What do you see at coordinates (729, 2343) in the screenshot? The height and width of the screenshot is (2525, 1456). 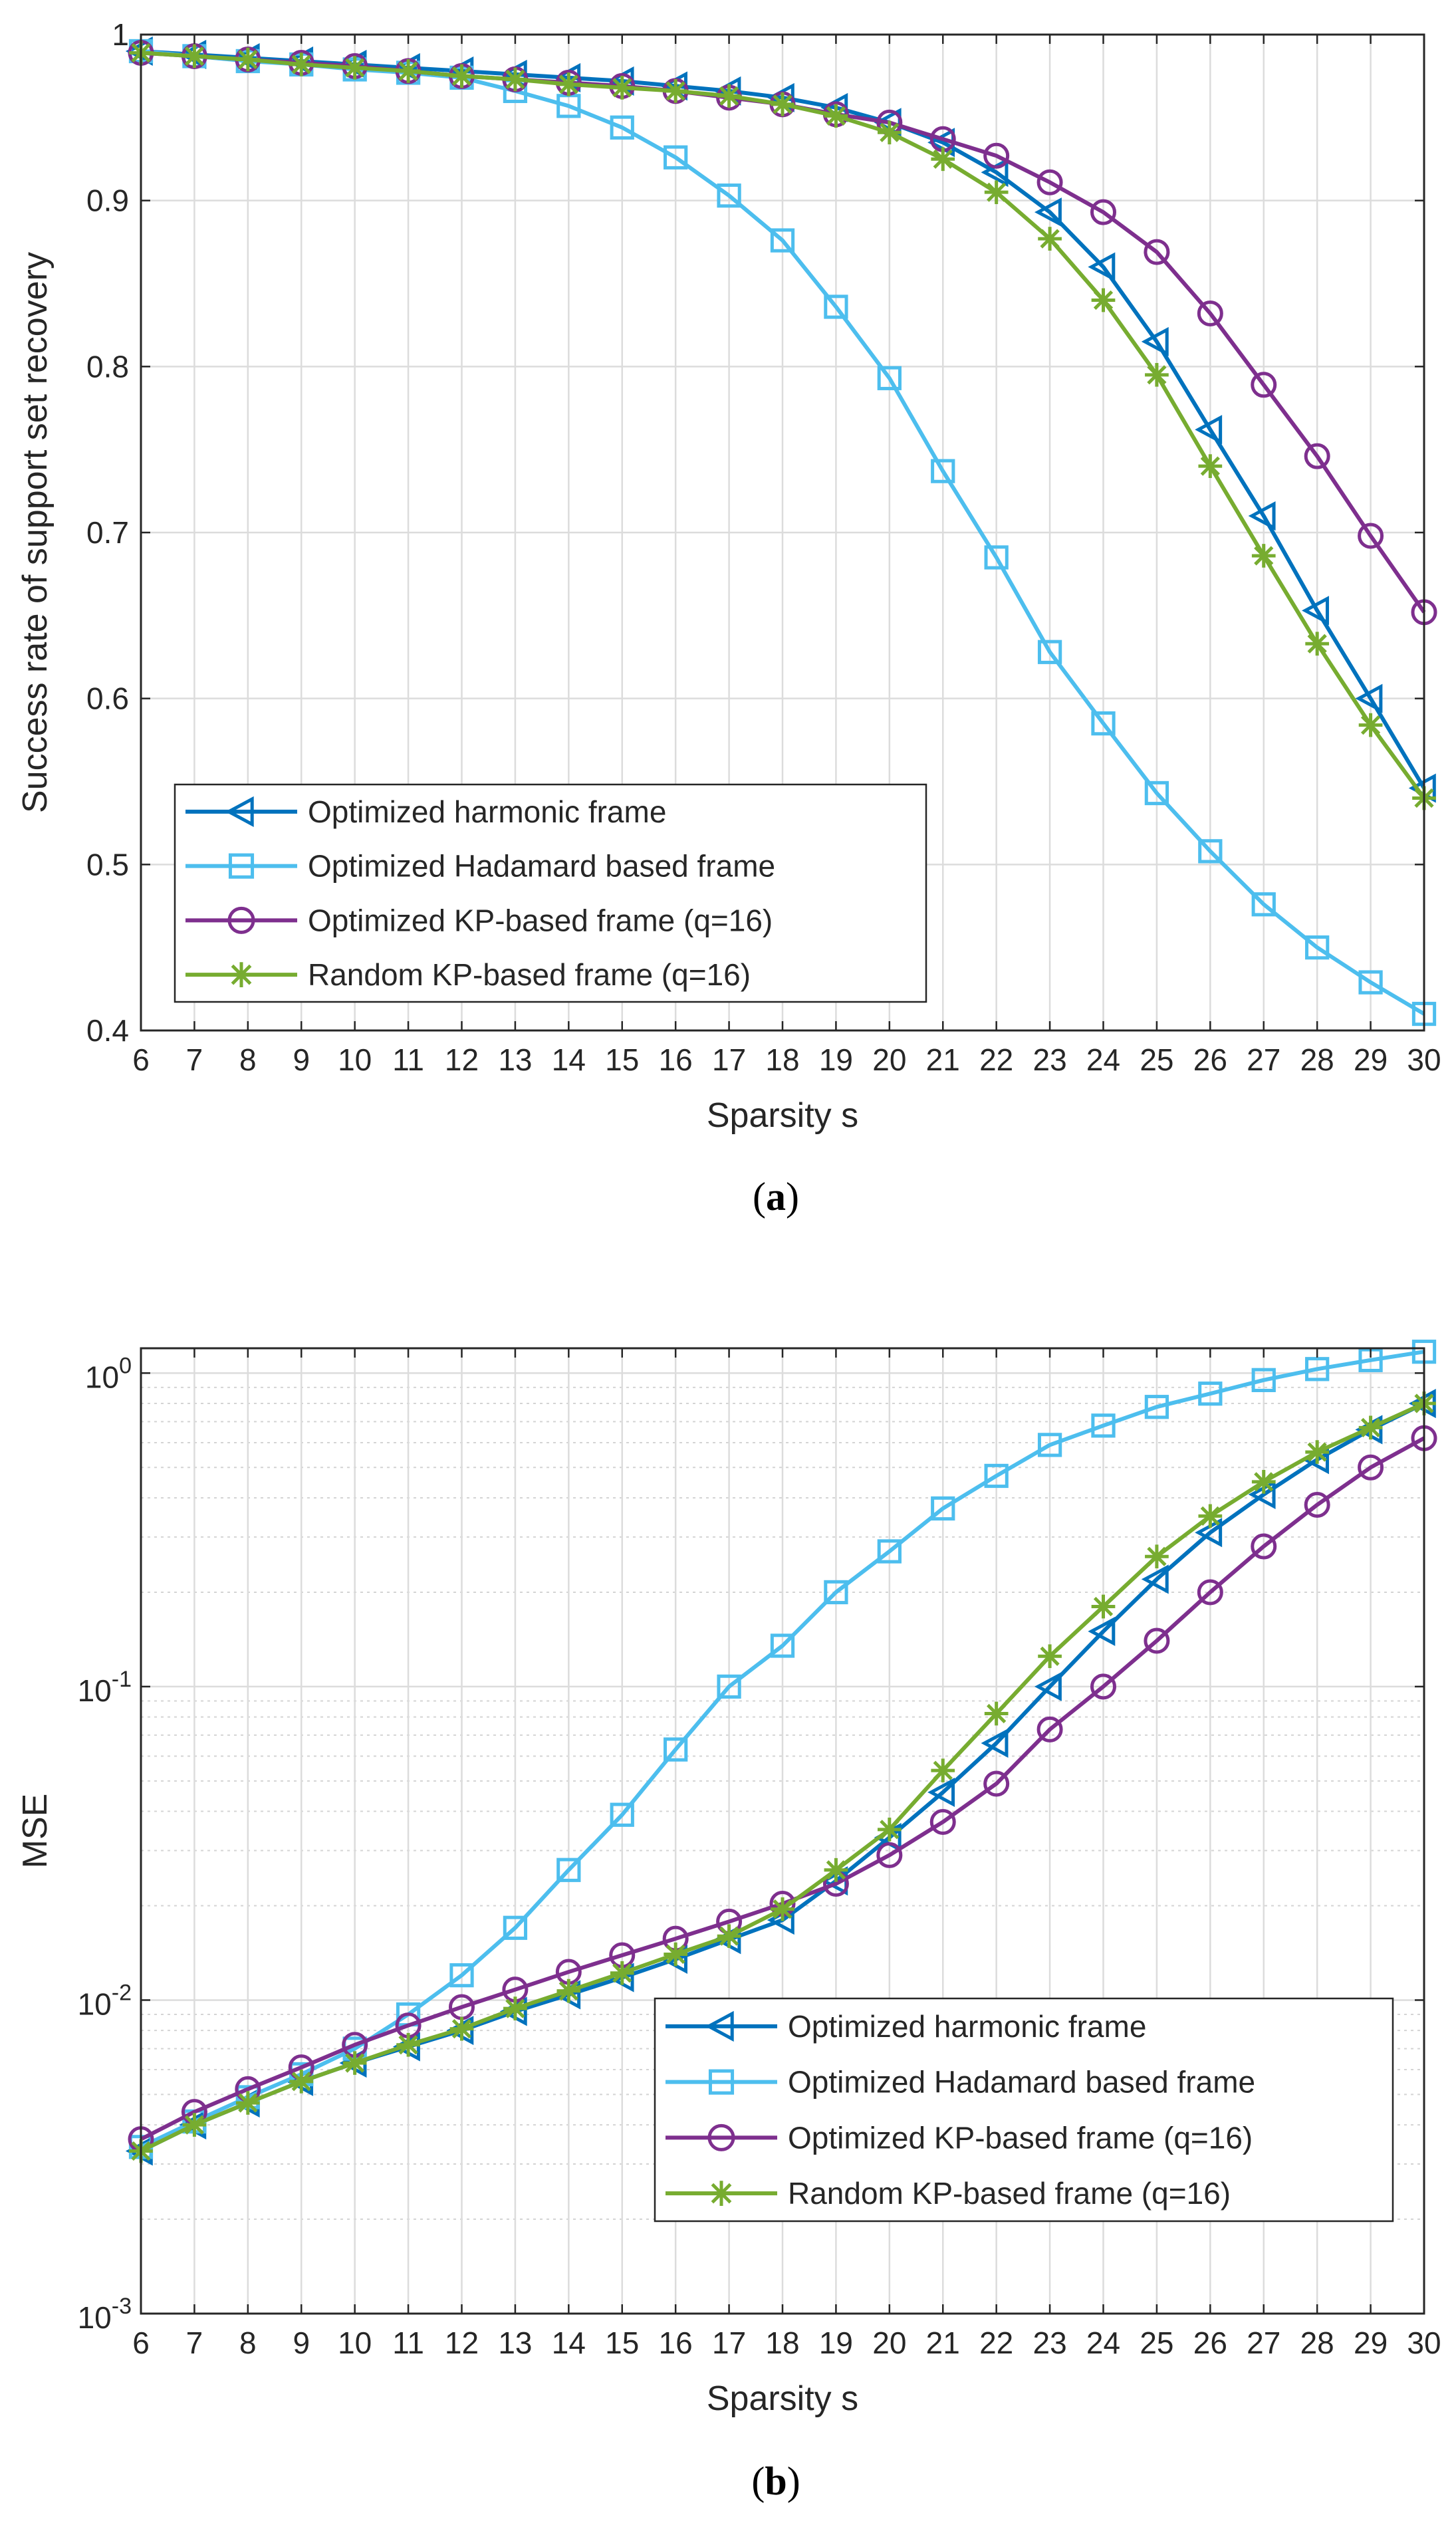 I see `x-tick-label: 17` at bounding box center [729, 2343].